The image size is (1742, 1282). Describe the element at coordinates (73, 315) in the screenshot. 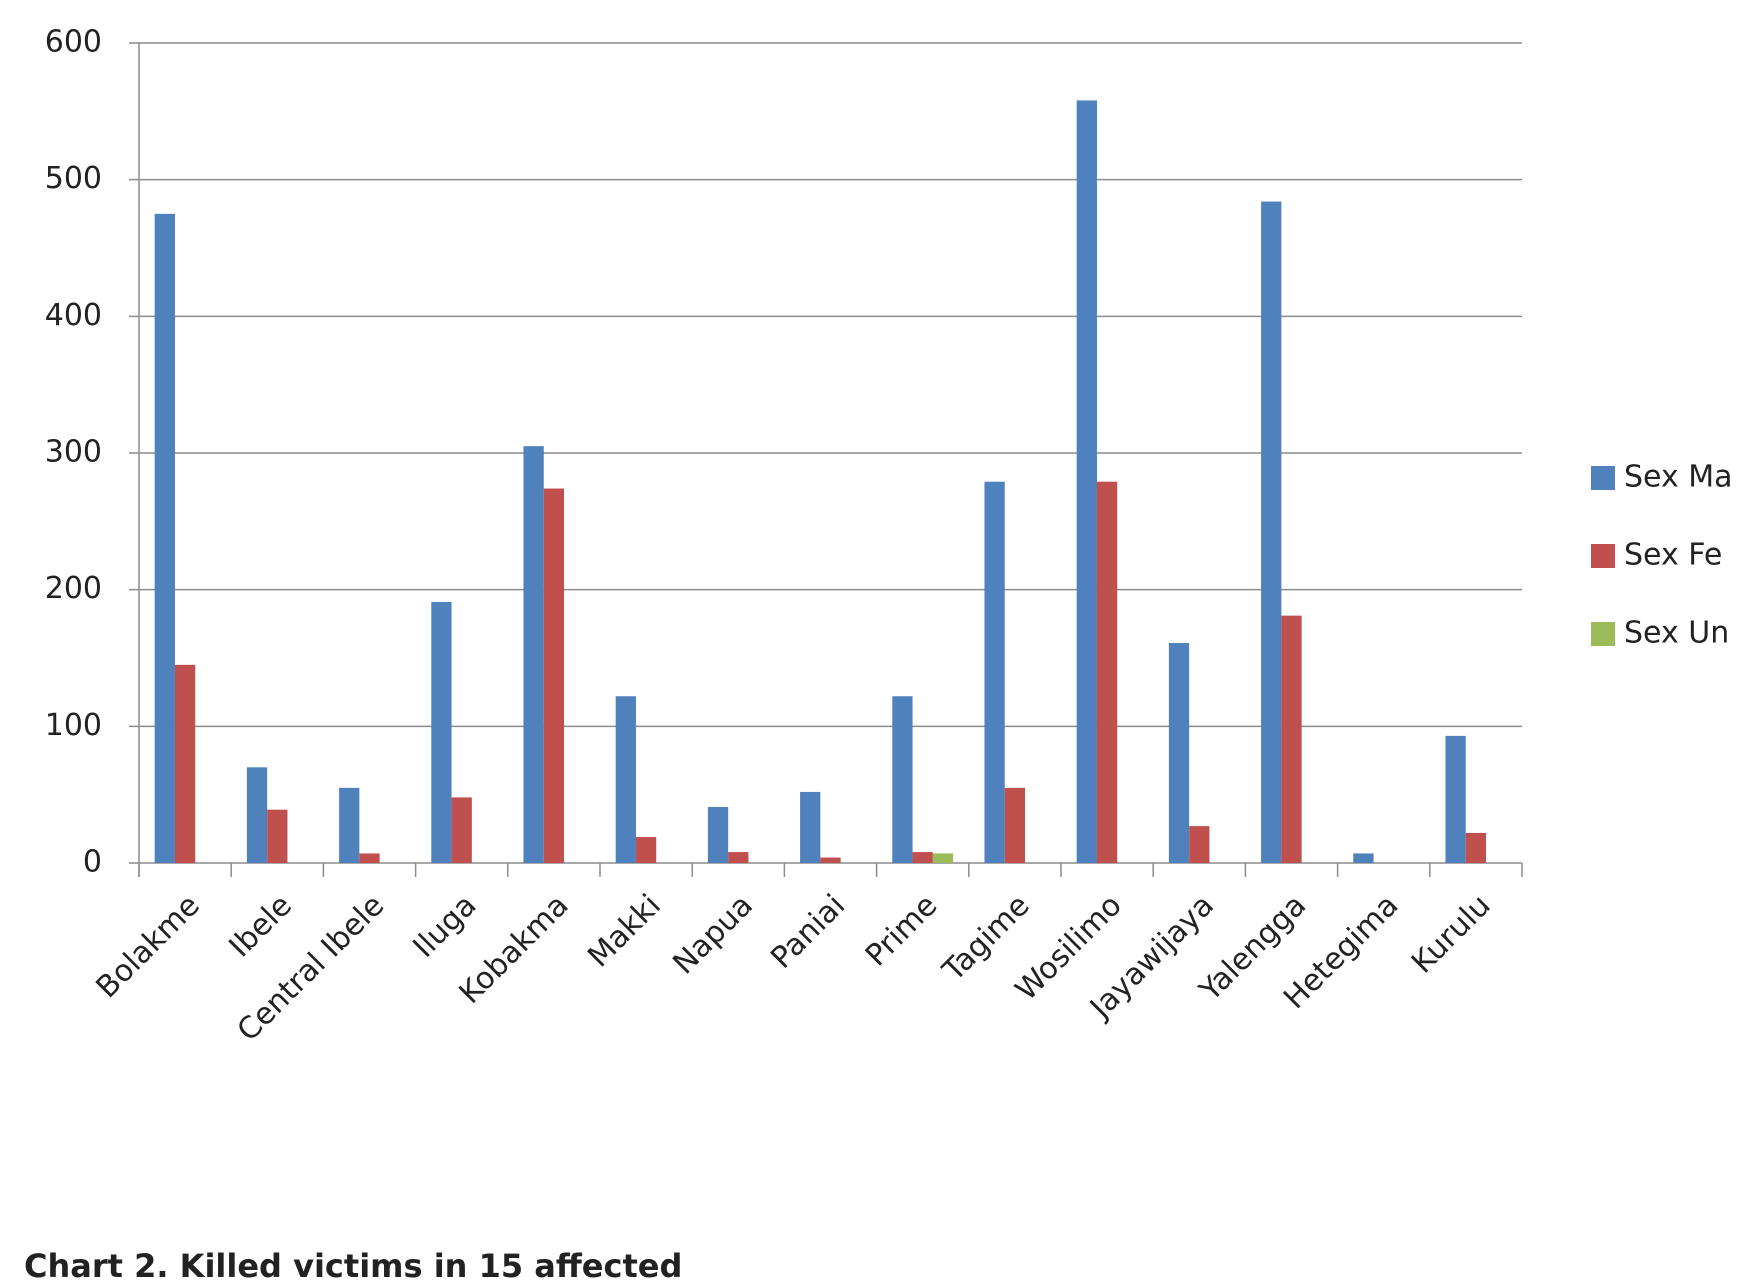

I see `y-tick-label: 400` at that location.